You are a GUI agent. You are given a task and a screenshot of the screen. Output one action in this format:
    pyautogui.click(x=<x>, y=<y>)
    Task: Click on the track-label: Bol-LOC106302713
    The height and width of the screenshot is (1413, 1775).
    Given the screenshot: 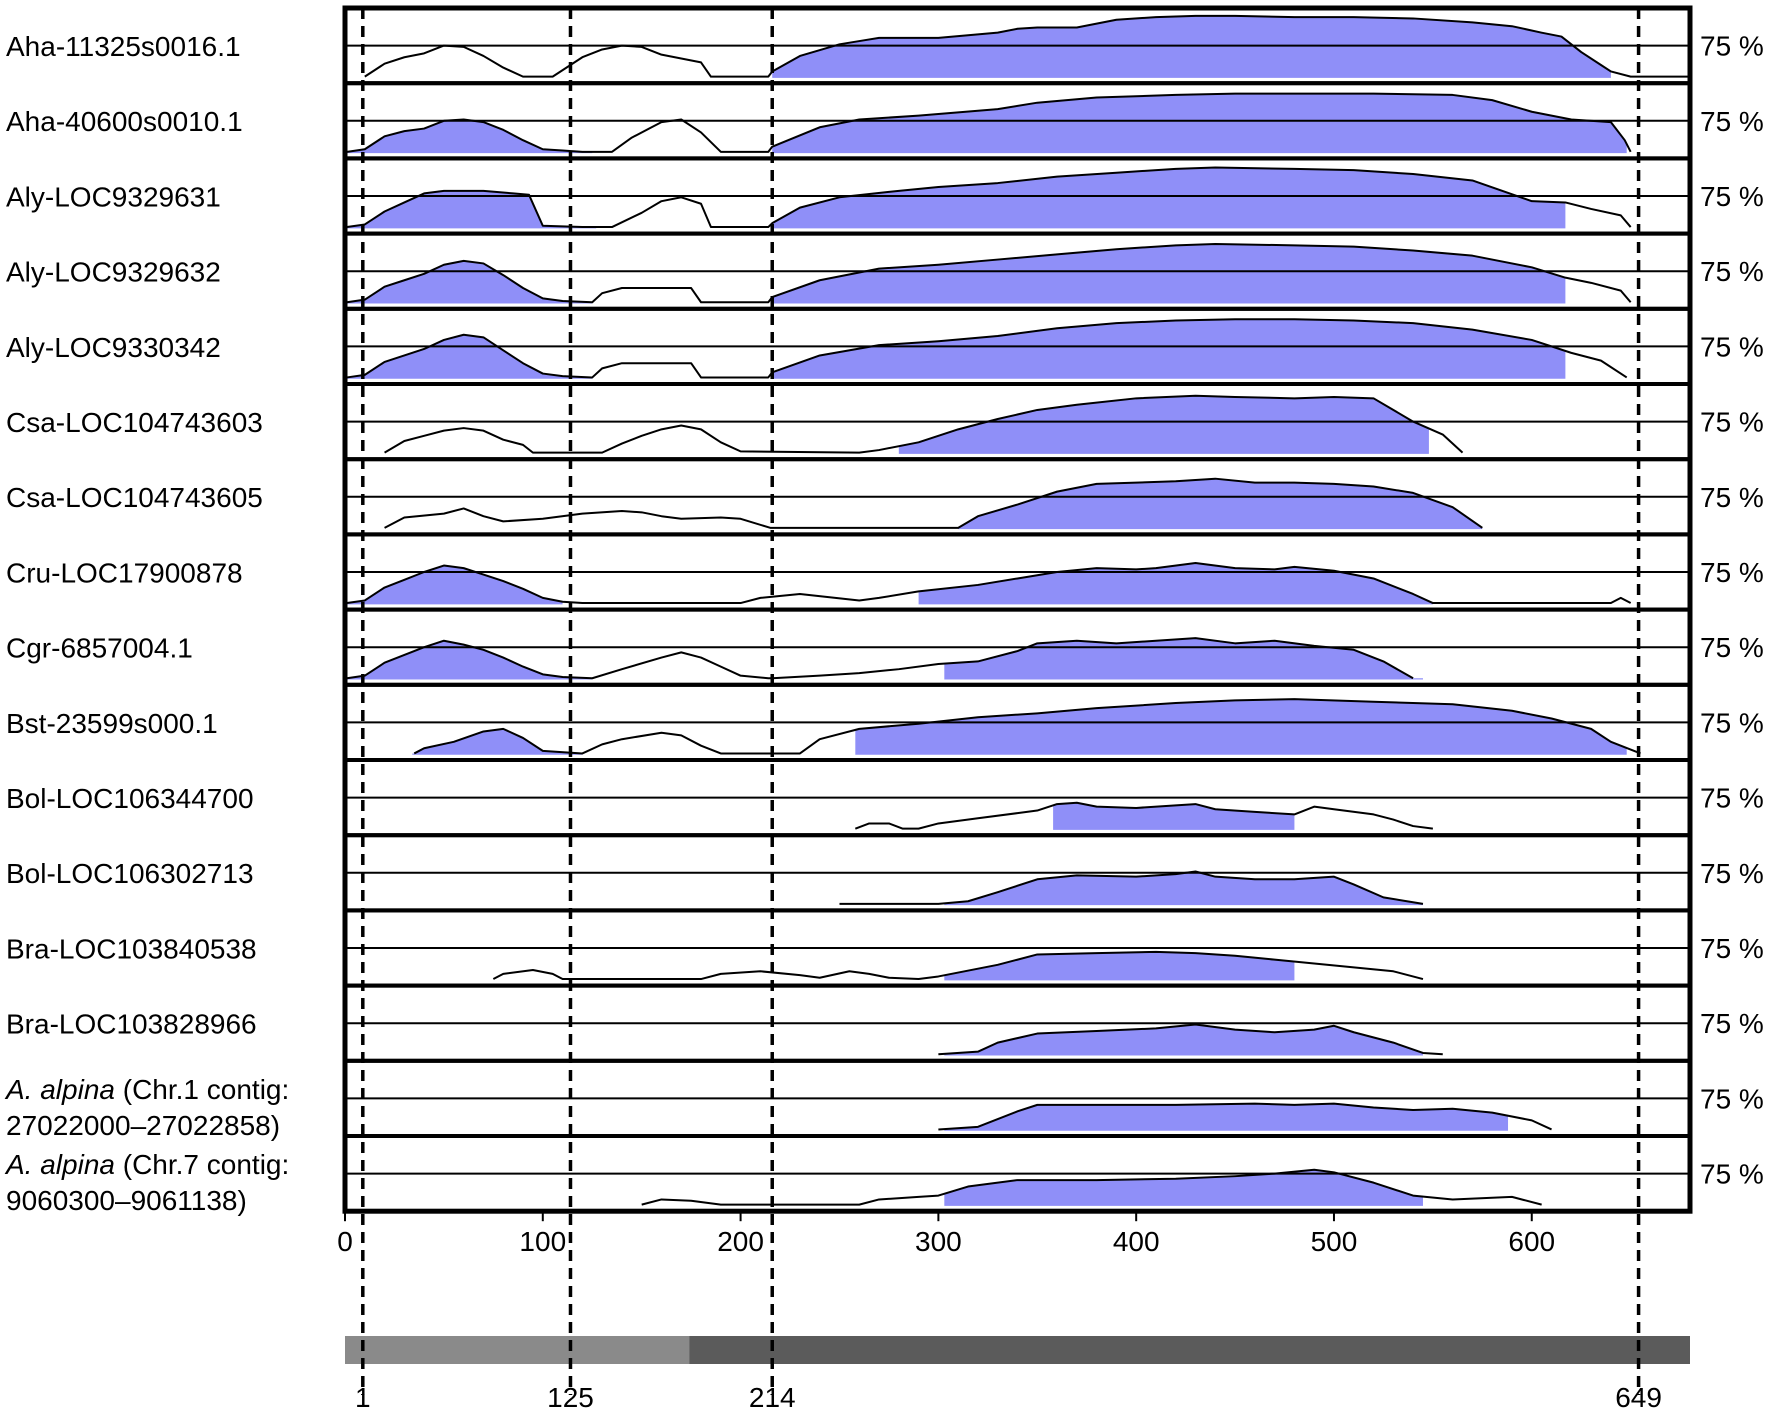 What is the action you would take?
    pyautogui.click(x=130, y=873)
    